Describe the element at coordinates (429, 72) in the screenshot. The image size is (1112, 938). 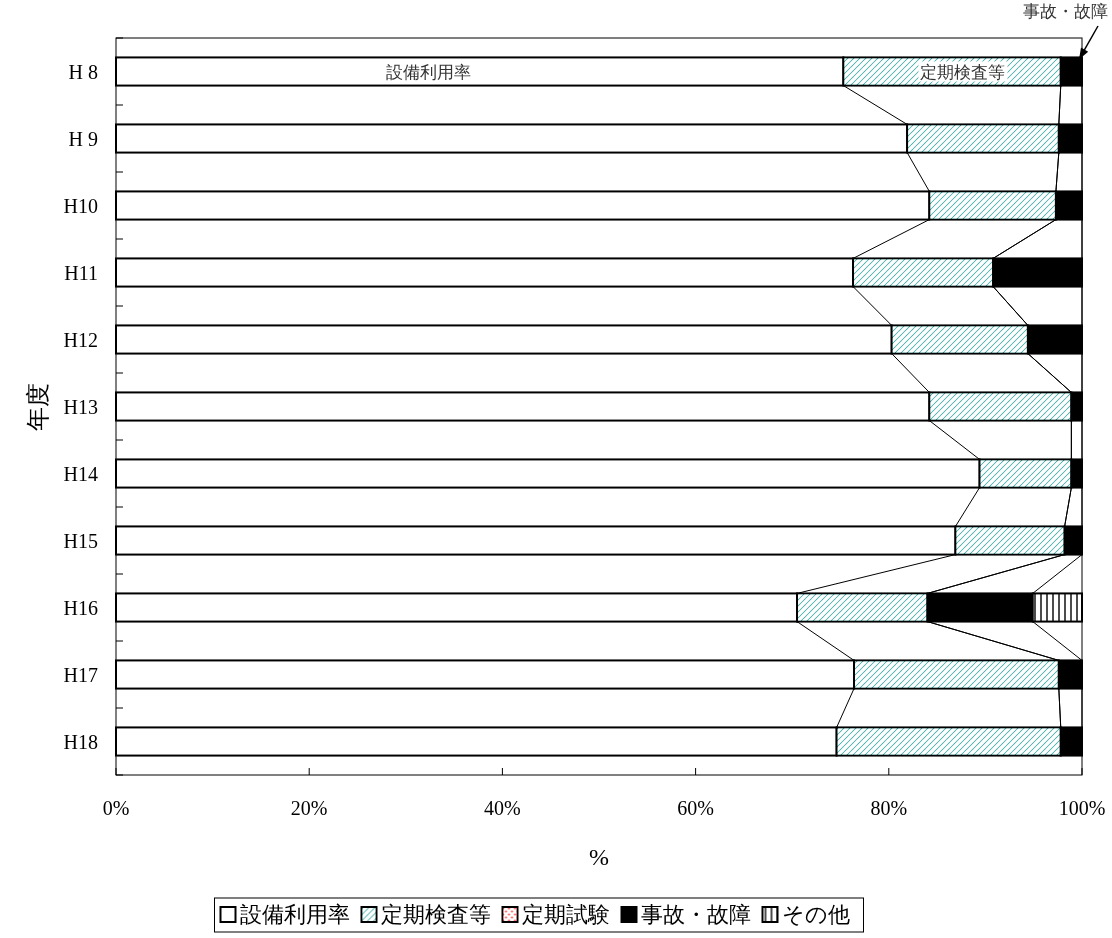
I see `annotation: 設備利用率` at that location.